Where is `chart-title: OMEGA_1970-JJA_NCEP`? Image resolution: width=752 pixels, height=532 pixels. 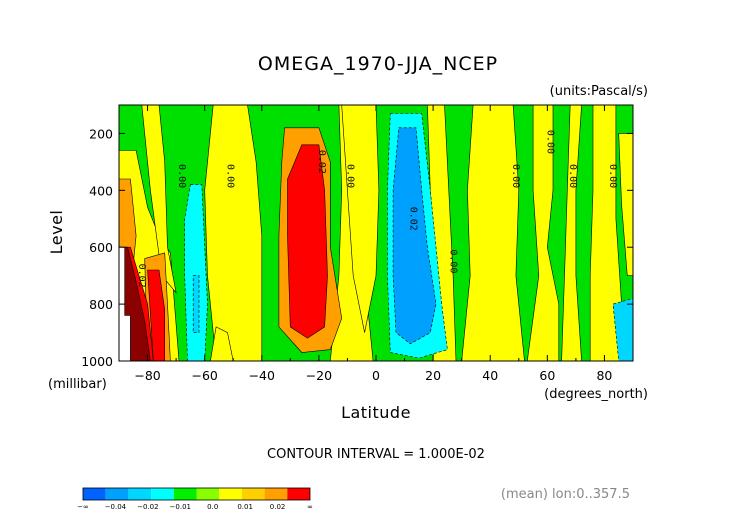
chart-title: OMEGA_1970-JJA_NCEP is located at coordinates (378, 64).